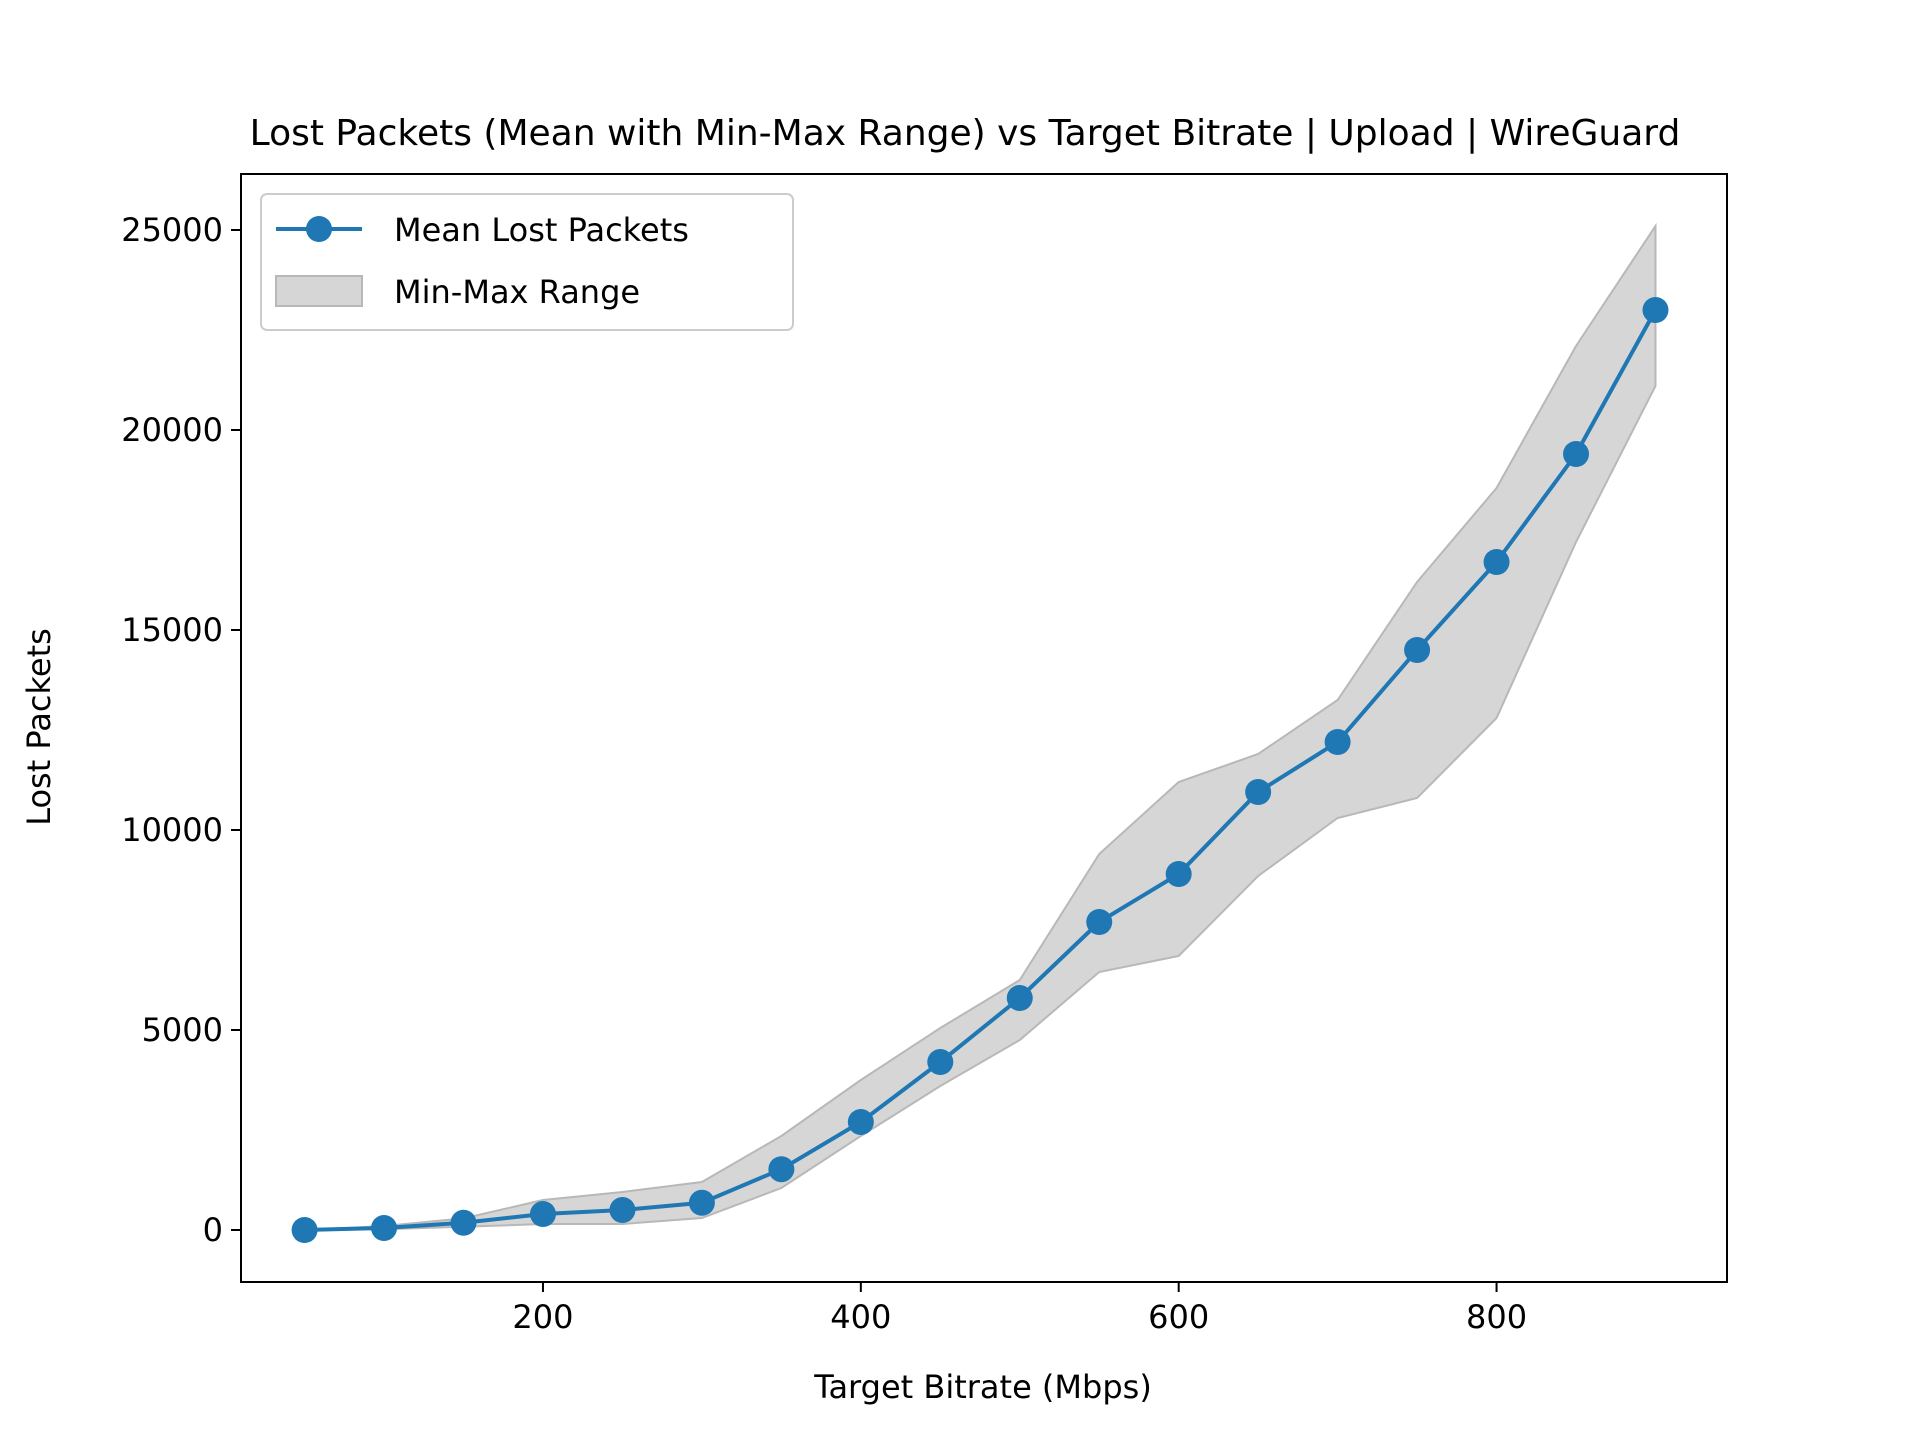 The image size is (1920, 1440). Describe the element at coordinates (517, 292) in the screenshot. I see `legend-label-range: Min-Max Range` at that location.